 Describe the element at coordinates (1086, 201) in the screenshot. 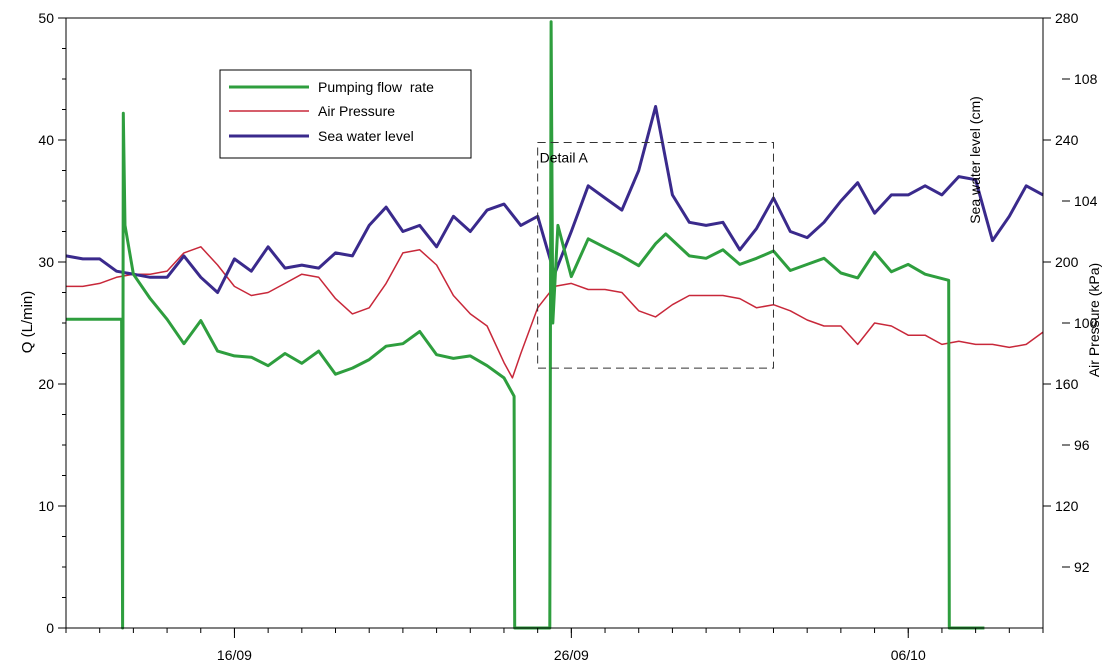

I see `y-right-outer-tick-label: 104` at that location.